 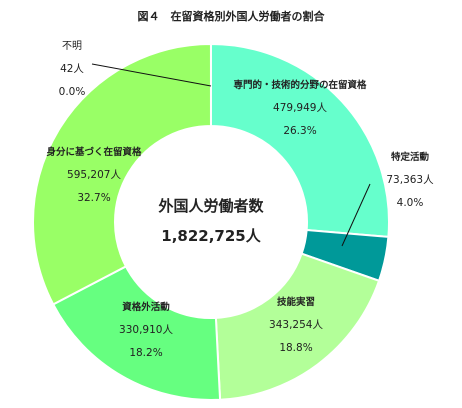 I want to click on slice-label-value-5: 42人, so click(x=72, y=69).